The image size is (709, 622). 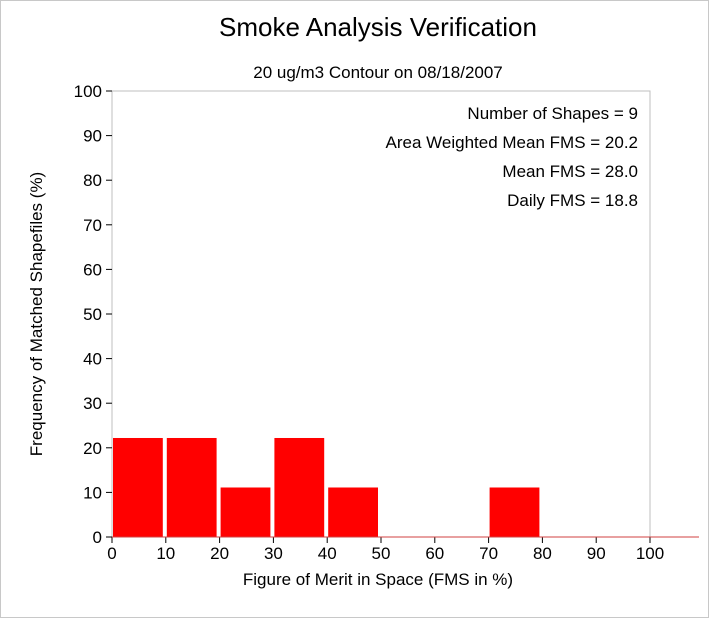 I want to click on x-axis-ticks: 0 10 20 30 40 50 60 70 80 90 100, so click(x=385, y=550).